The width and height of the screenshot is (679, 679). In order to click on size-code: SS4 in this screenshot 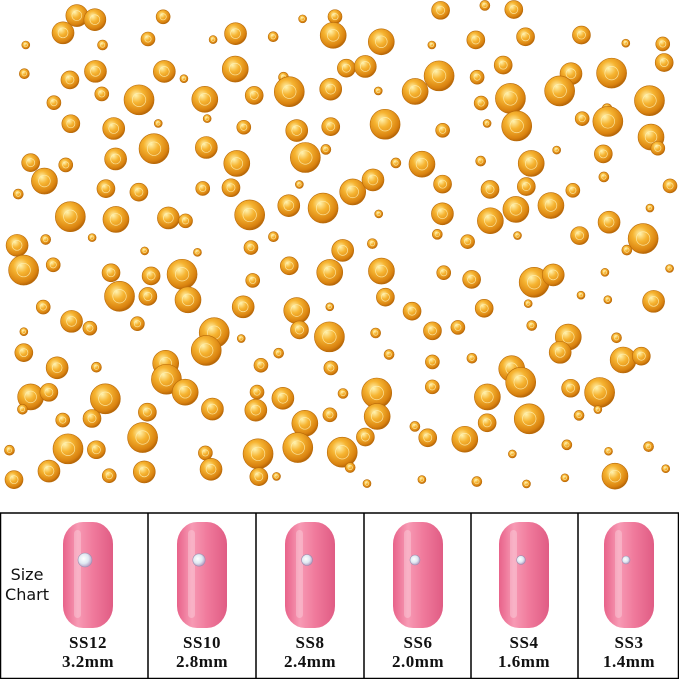, I will do `click(524, 642)`.